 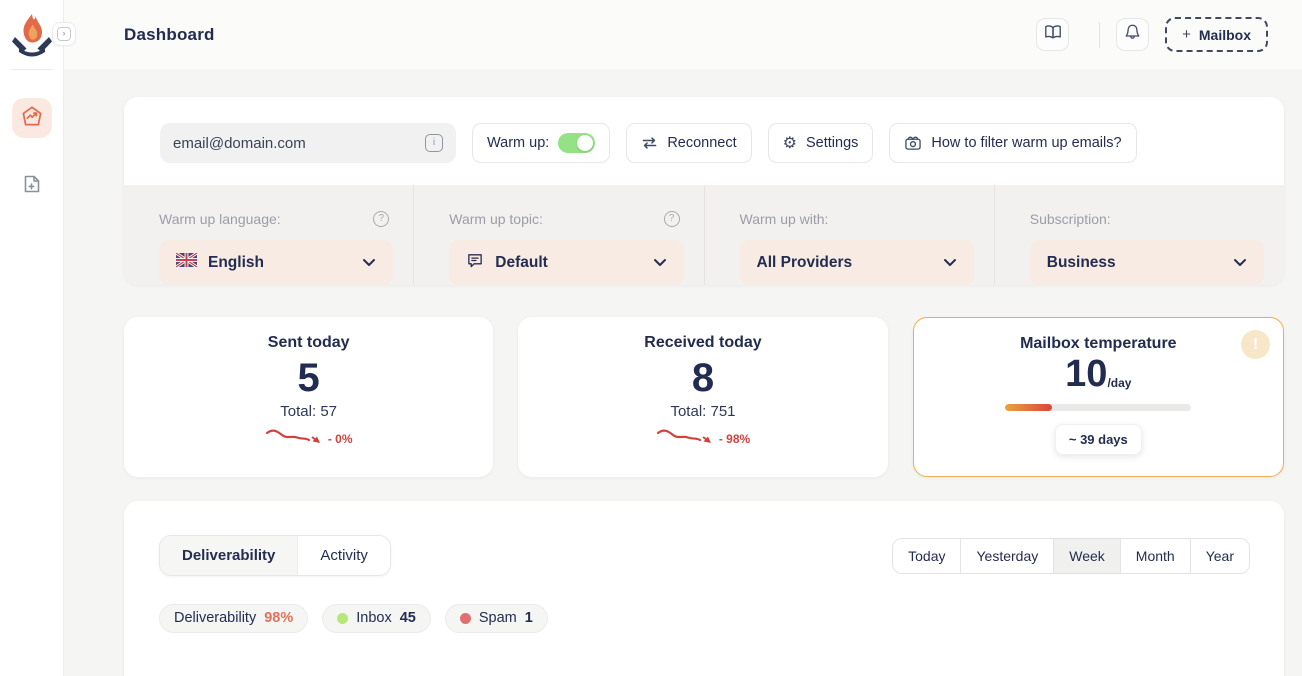 I want to click on received-today-value: 8, so click(x=703, y=378).